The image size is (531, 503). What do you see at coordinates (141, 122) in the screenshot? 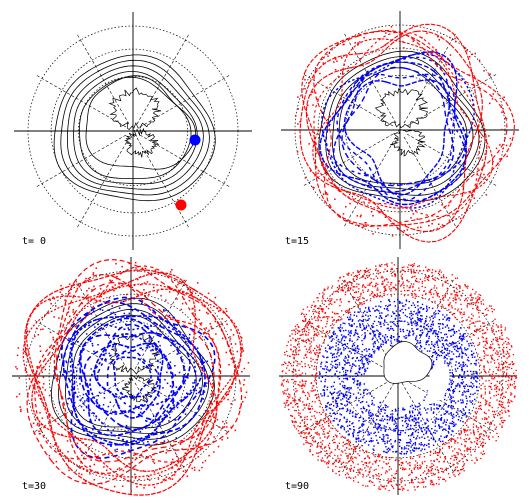
I see `contour-line` at bounding box center [141, 122].